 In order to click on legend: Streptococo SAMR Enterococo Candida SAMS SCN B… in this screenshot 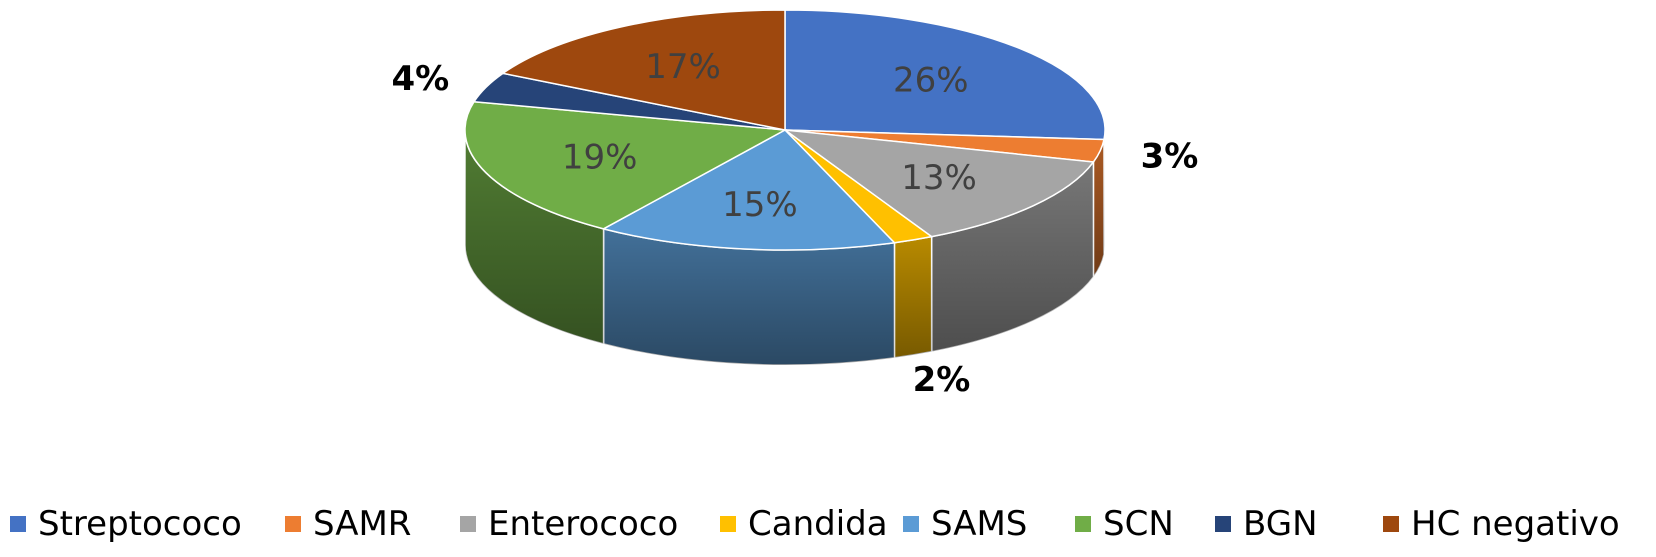, I will do `click(828, 524)`.